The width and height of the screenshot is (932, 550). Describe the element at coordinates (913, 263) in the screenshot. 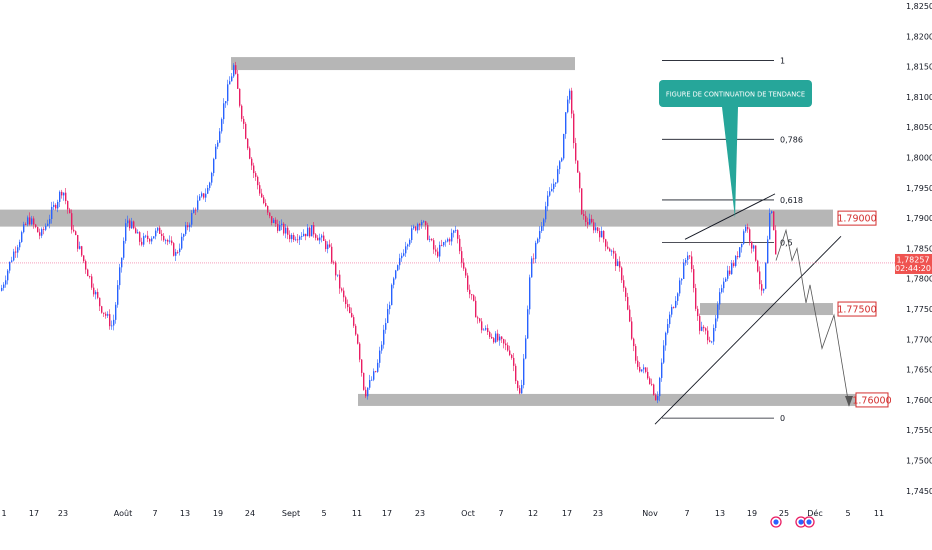

I see `current-price-badge` at that location.